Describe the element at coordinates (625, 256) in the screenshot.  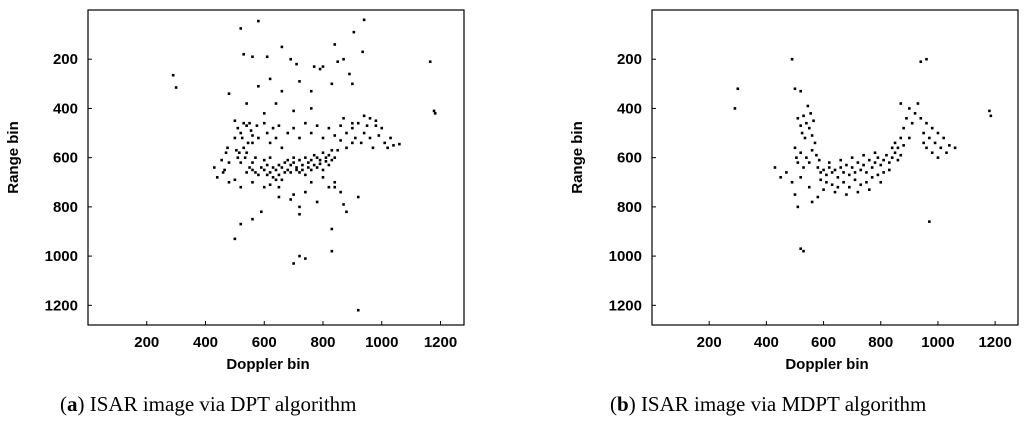
I see `y-tick-label: 1000` at that location.